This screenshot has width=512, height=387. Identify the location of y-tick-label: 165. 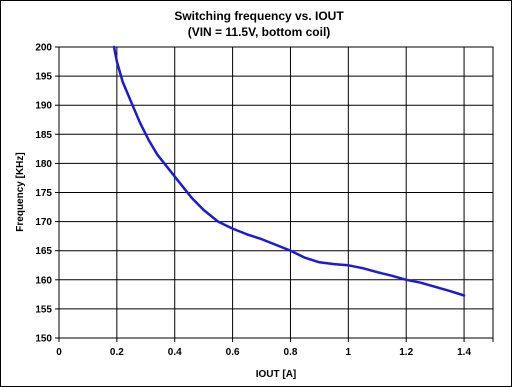
(43, 251).